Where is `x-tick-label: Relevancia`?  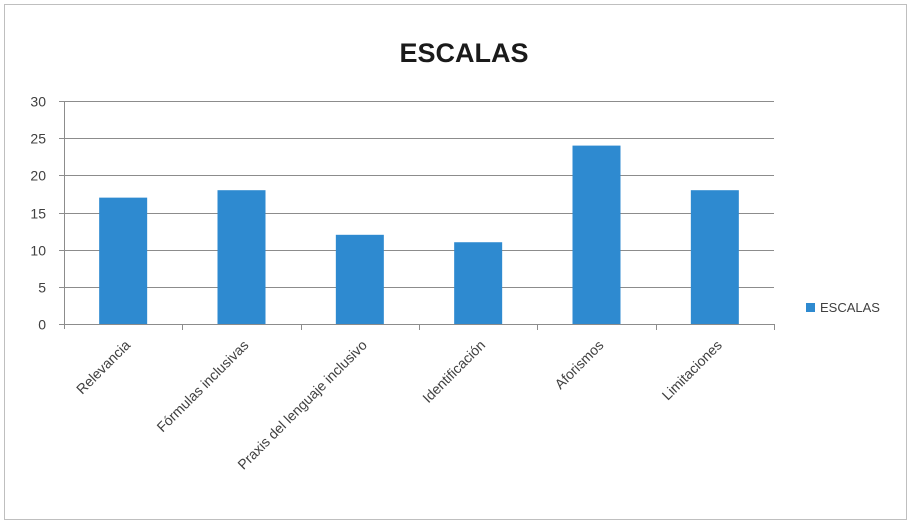 x-tick-label: Relevancia is located at coordinates (103, 367).